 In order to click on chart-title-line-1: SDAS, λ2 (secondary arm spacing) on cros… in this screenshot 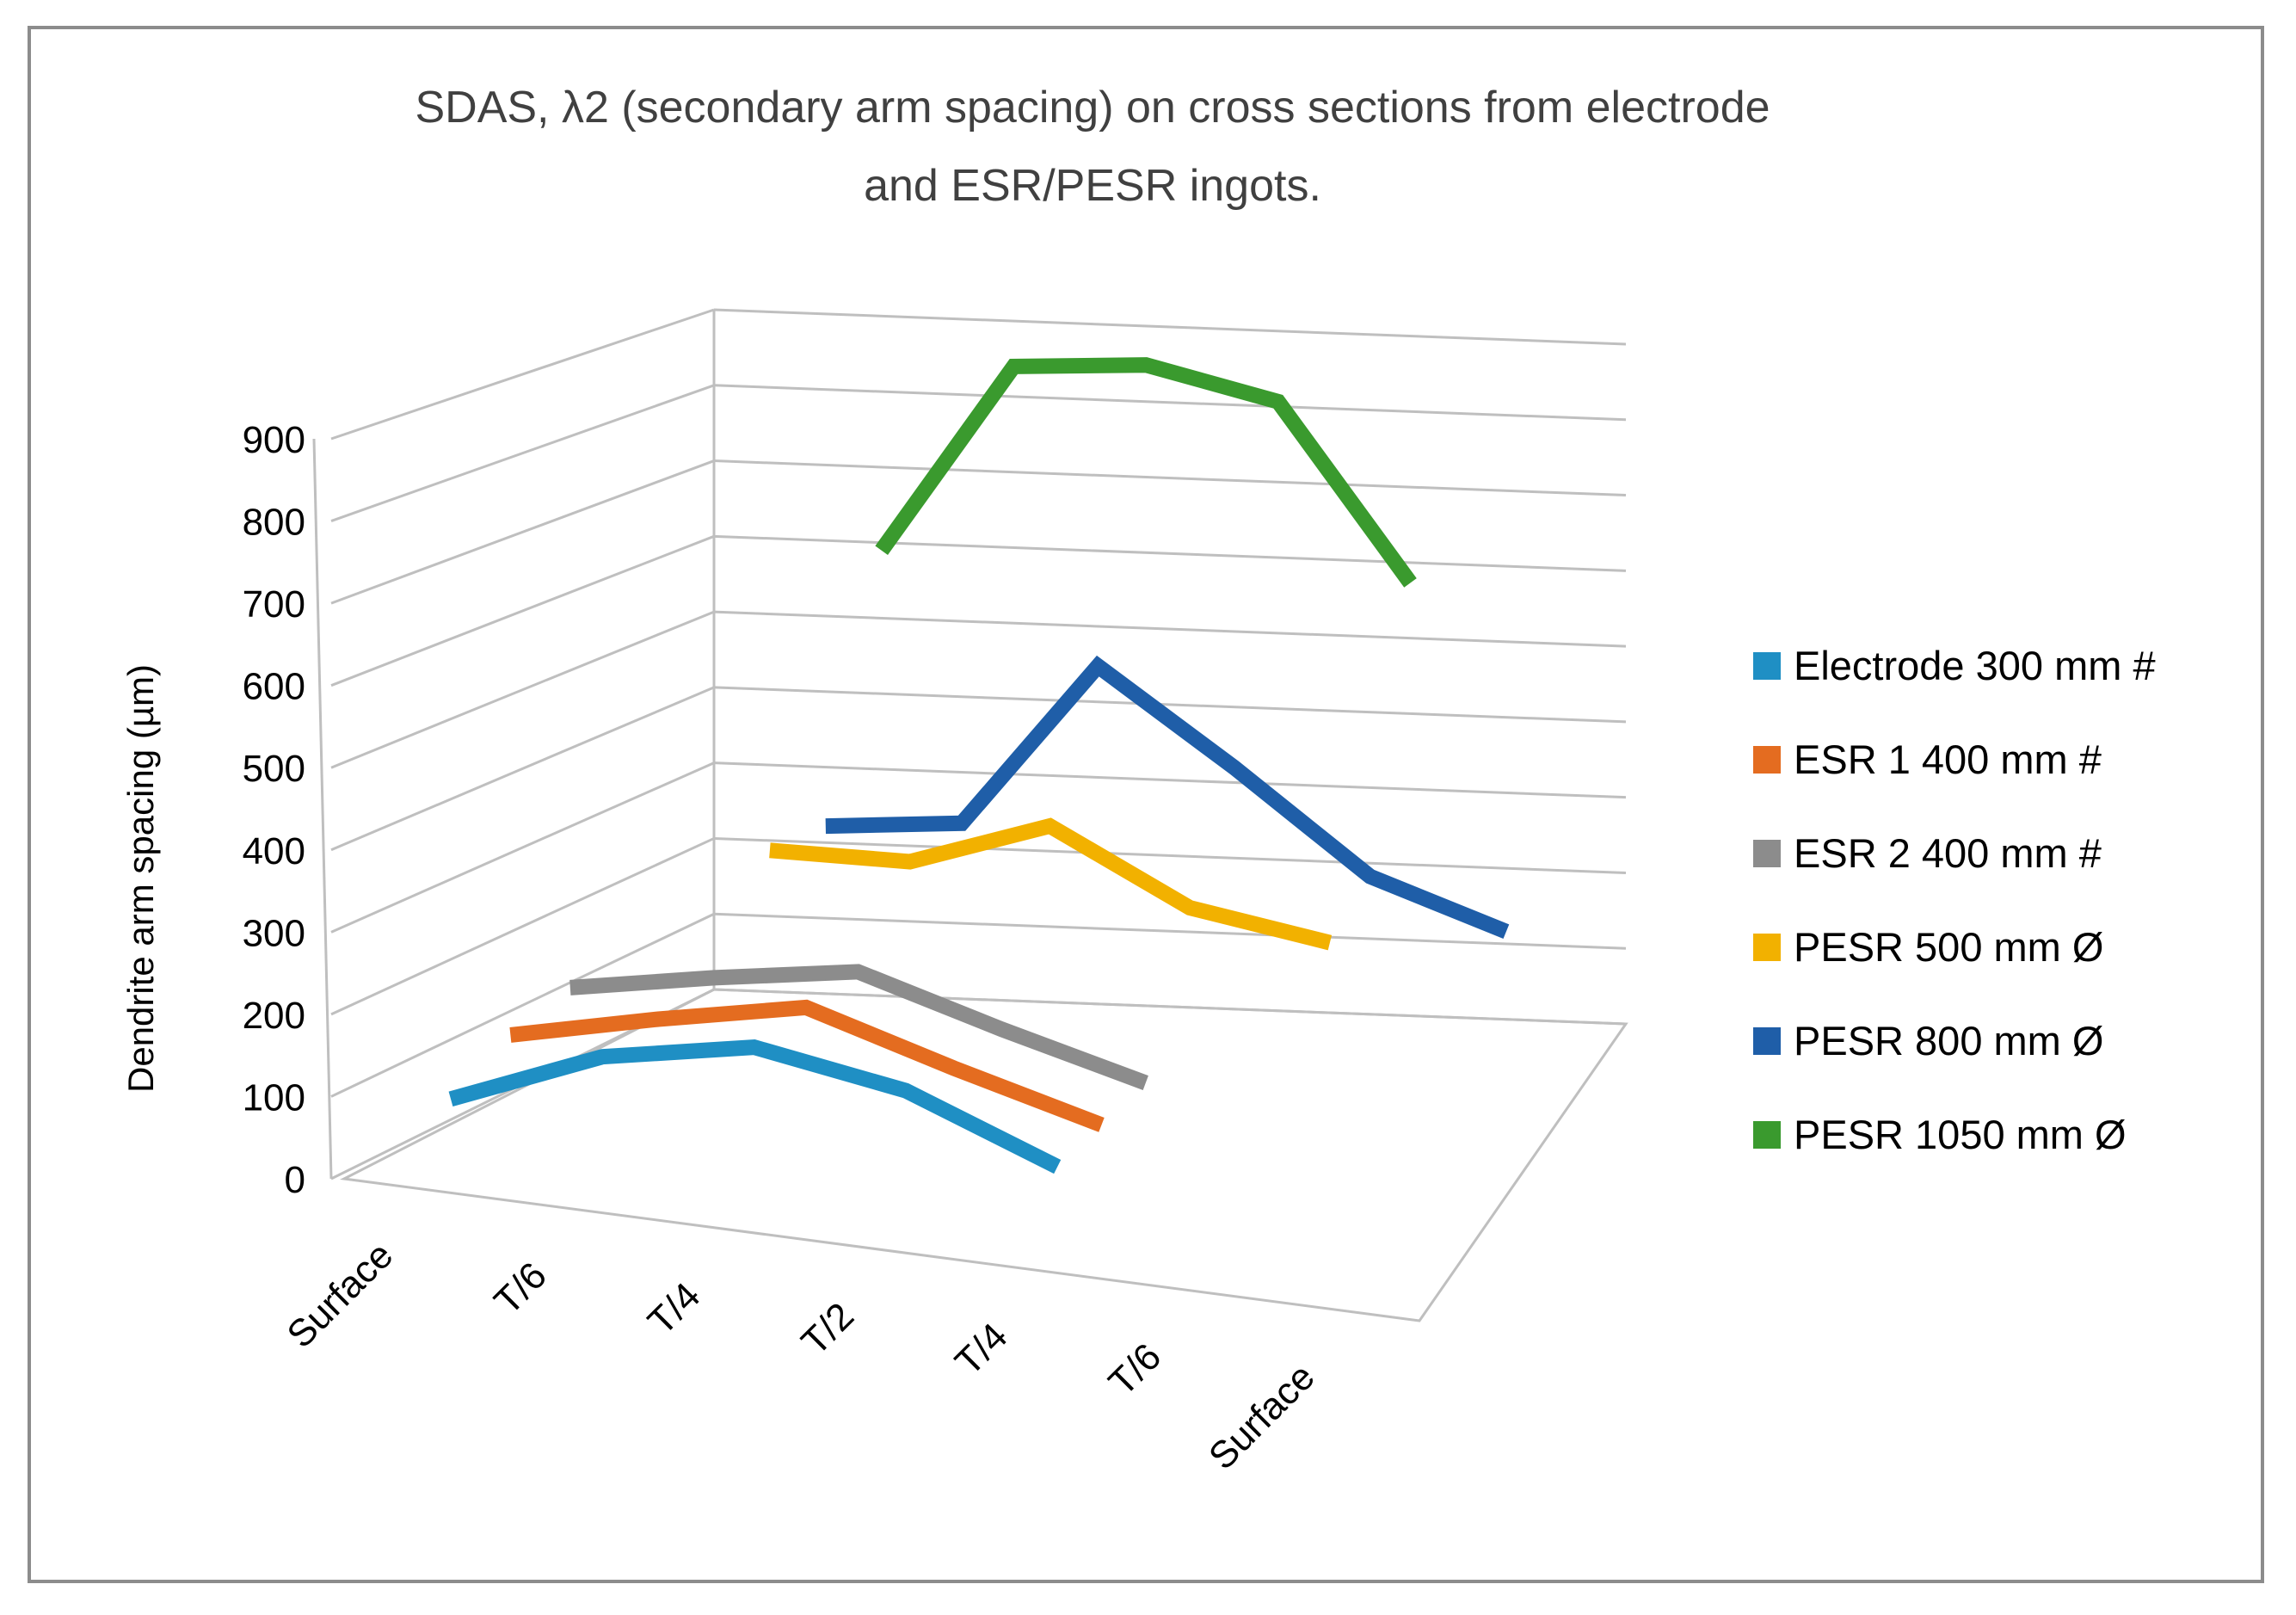, I will do `click(1092, 108)`.